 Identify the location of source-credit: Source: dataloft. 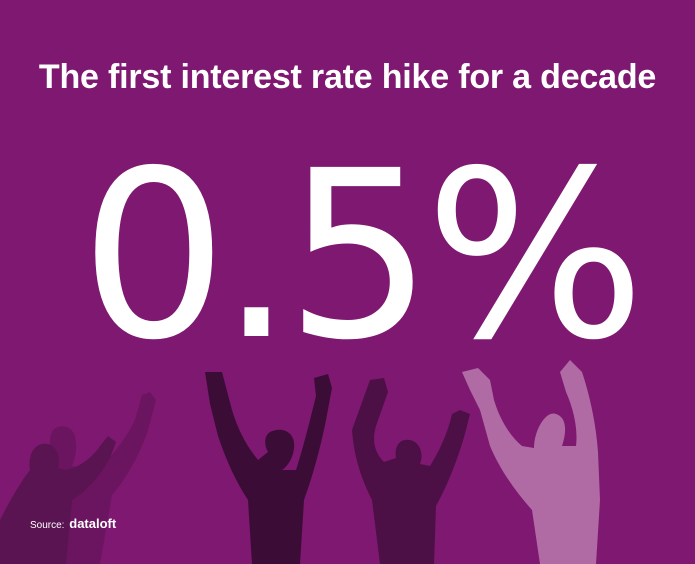
(73, 523).